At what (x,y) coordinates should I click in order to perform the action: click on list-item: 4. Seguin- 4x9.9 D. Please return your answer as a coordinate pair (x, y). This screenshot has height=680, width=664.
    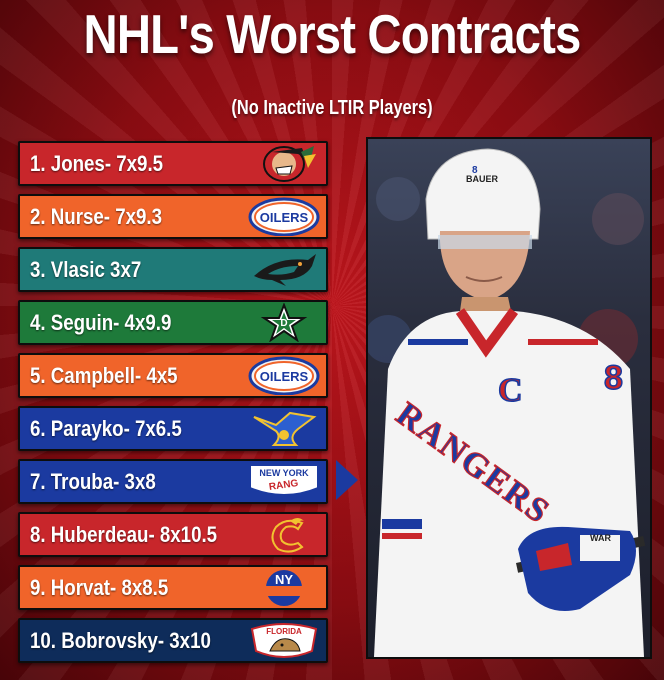
    Looking at the image, I should click on (173, 322).